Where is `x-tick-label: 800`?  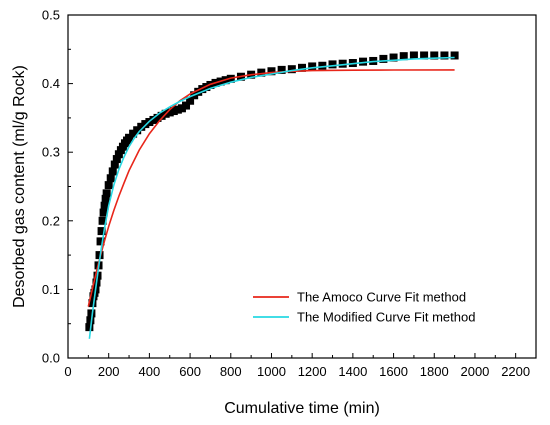 x-tick-label: 800 is located at coordinates (231, 371).